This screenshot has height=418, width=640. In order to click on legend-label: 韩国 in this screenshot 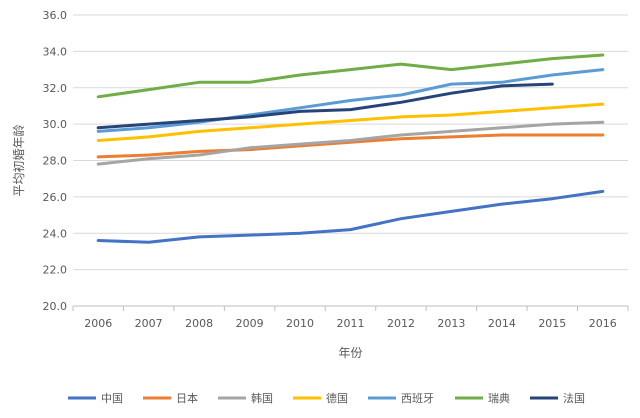, I will do `click(262, 398)`.